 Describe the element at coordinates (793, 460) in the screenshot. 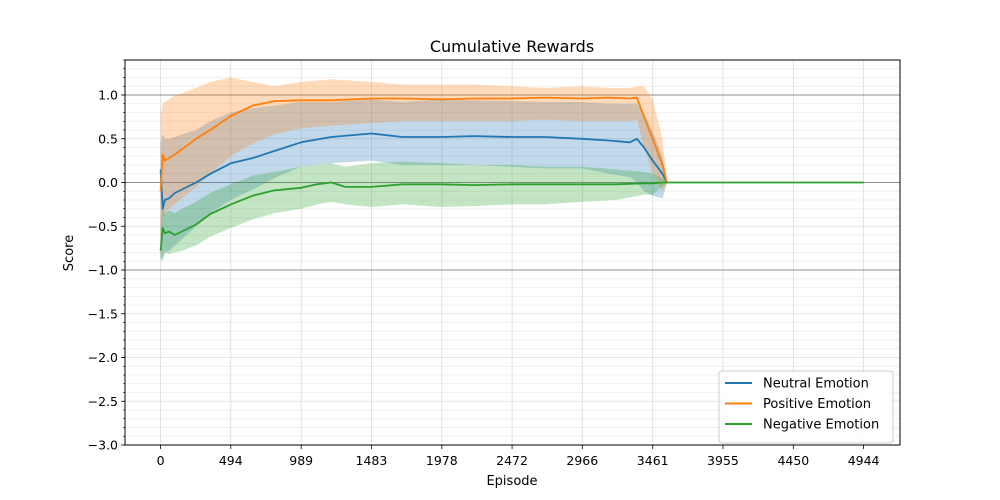

I see `x-tick-label: 4450` at that location.